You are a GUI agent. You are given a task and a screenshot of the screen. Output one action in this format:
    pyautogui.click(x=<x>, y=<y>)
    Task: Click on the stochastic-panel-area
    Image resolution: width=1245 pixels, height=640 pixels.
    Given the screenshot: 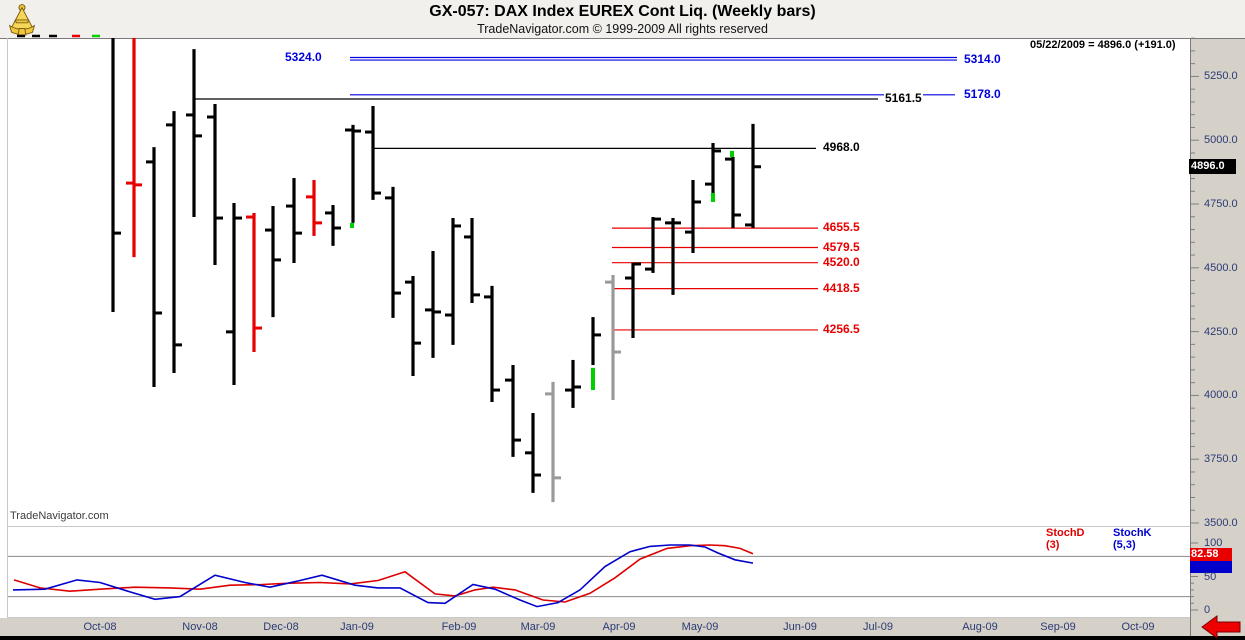 What is the action you would take?
    pyautogui.click(x=599, y=572)
    